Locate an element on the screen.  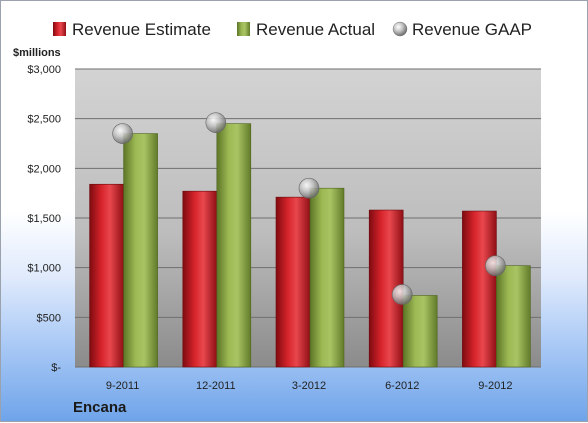
legend-actual-swatch is located at coordinates (243, 29).